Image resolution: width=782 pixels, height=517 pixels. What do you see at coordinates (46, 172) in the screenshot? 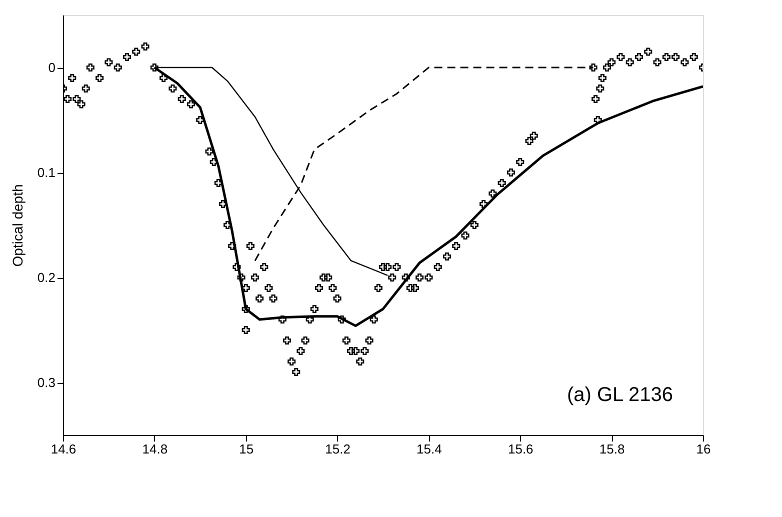
I see `y-tick-label: 0.1` at bounding box center [46, 172].